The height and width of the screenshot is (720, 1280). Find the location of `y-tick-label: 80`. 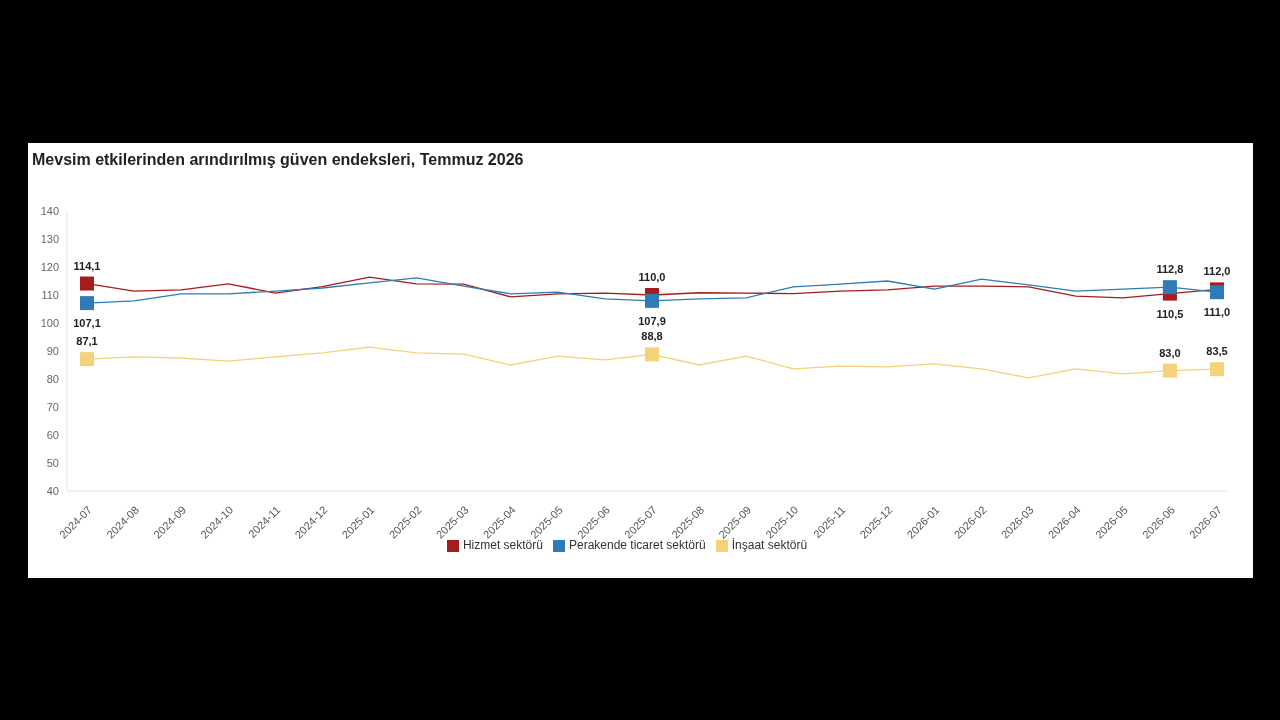

y-tick-label: 80 is located at coordinates (52, 378).